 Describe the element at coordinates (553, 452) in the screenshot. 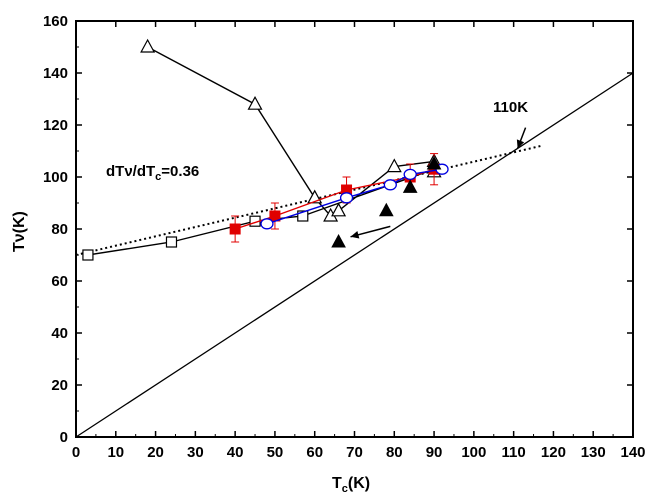

I see `x-tick-label: 120` at that location.